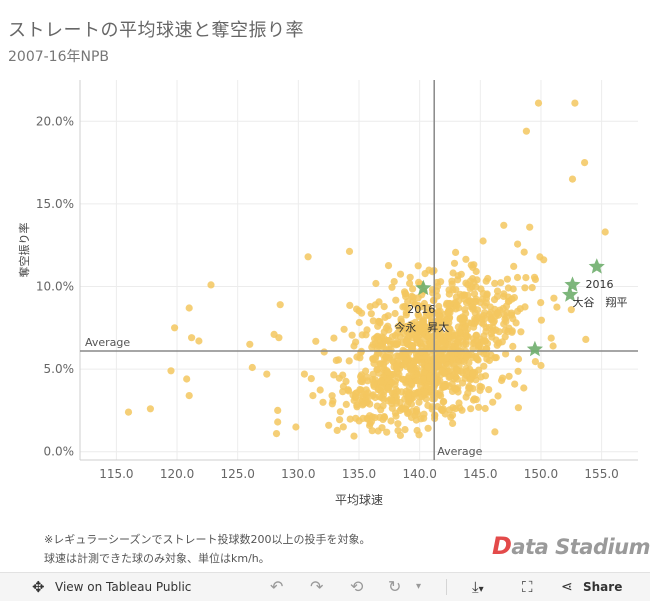 The width and height of the screenshot is (650, 604). I want to click on dropdown-icon: ▾, so click(419, 586).